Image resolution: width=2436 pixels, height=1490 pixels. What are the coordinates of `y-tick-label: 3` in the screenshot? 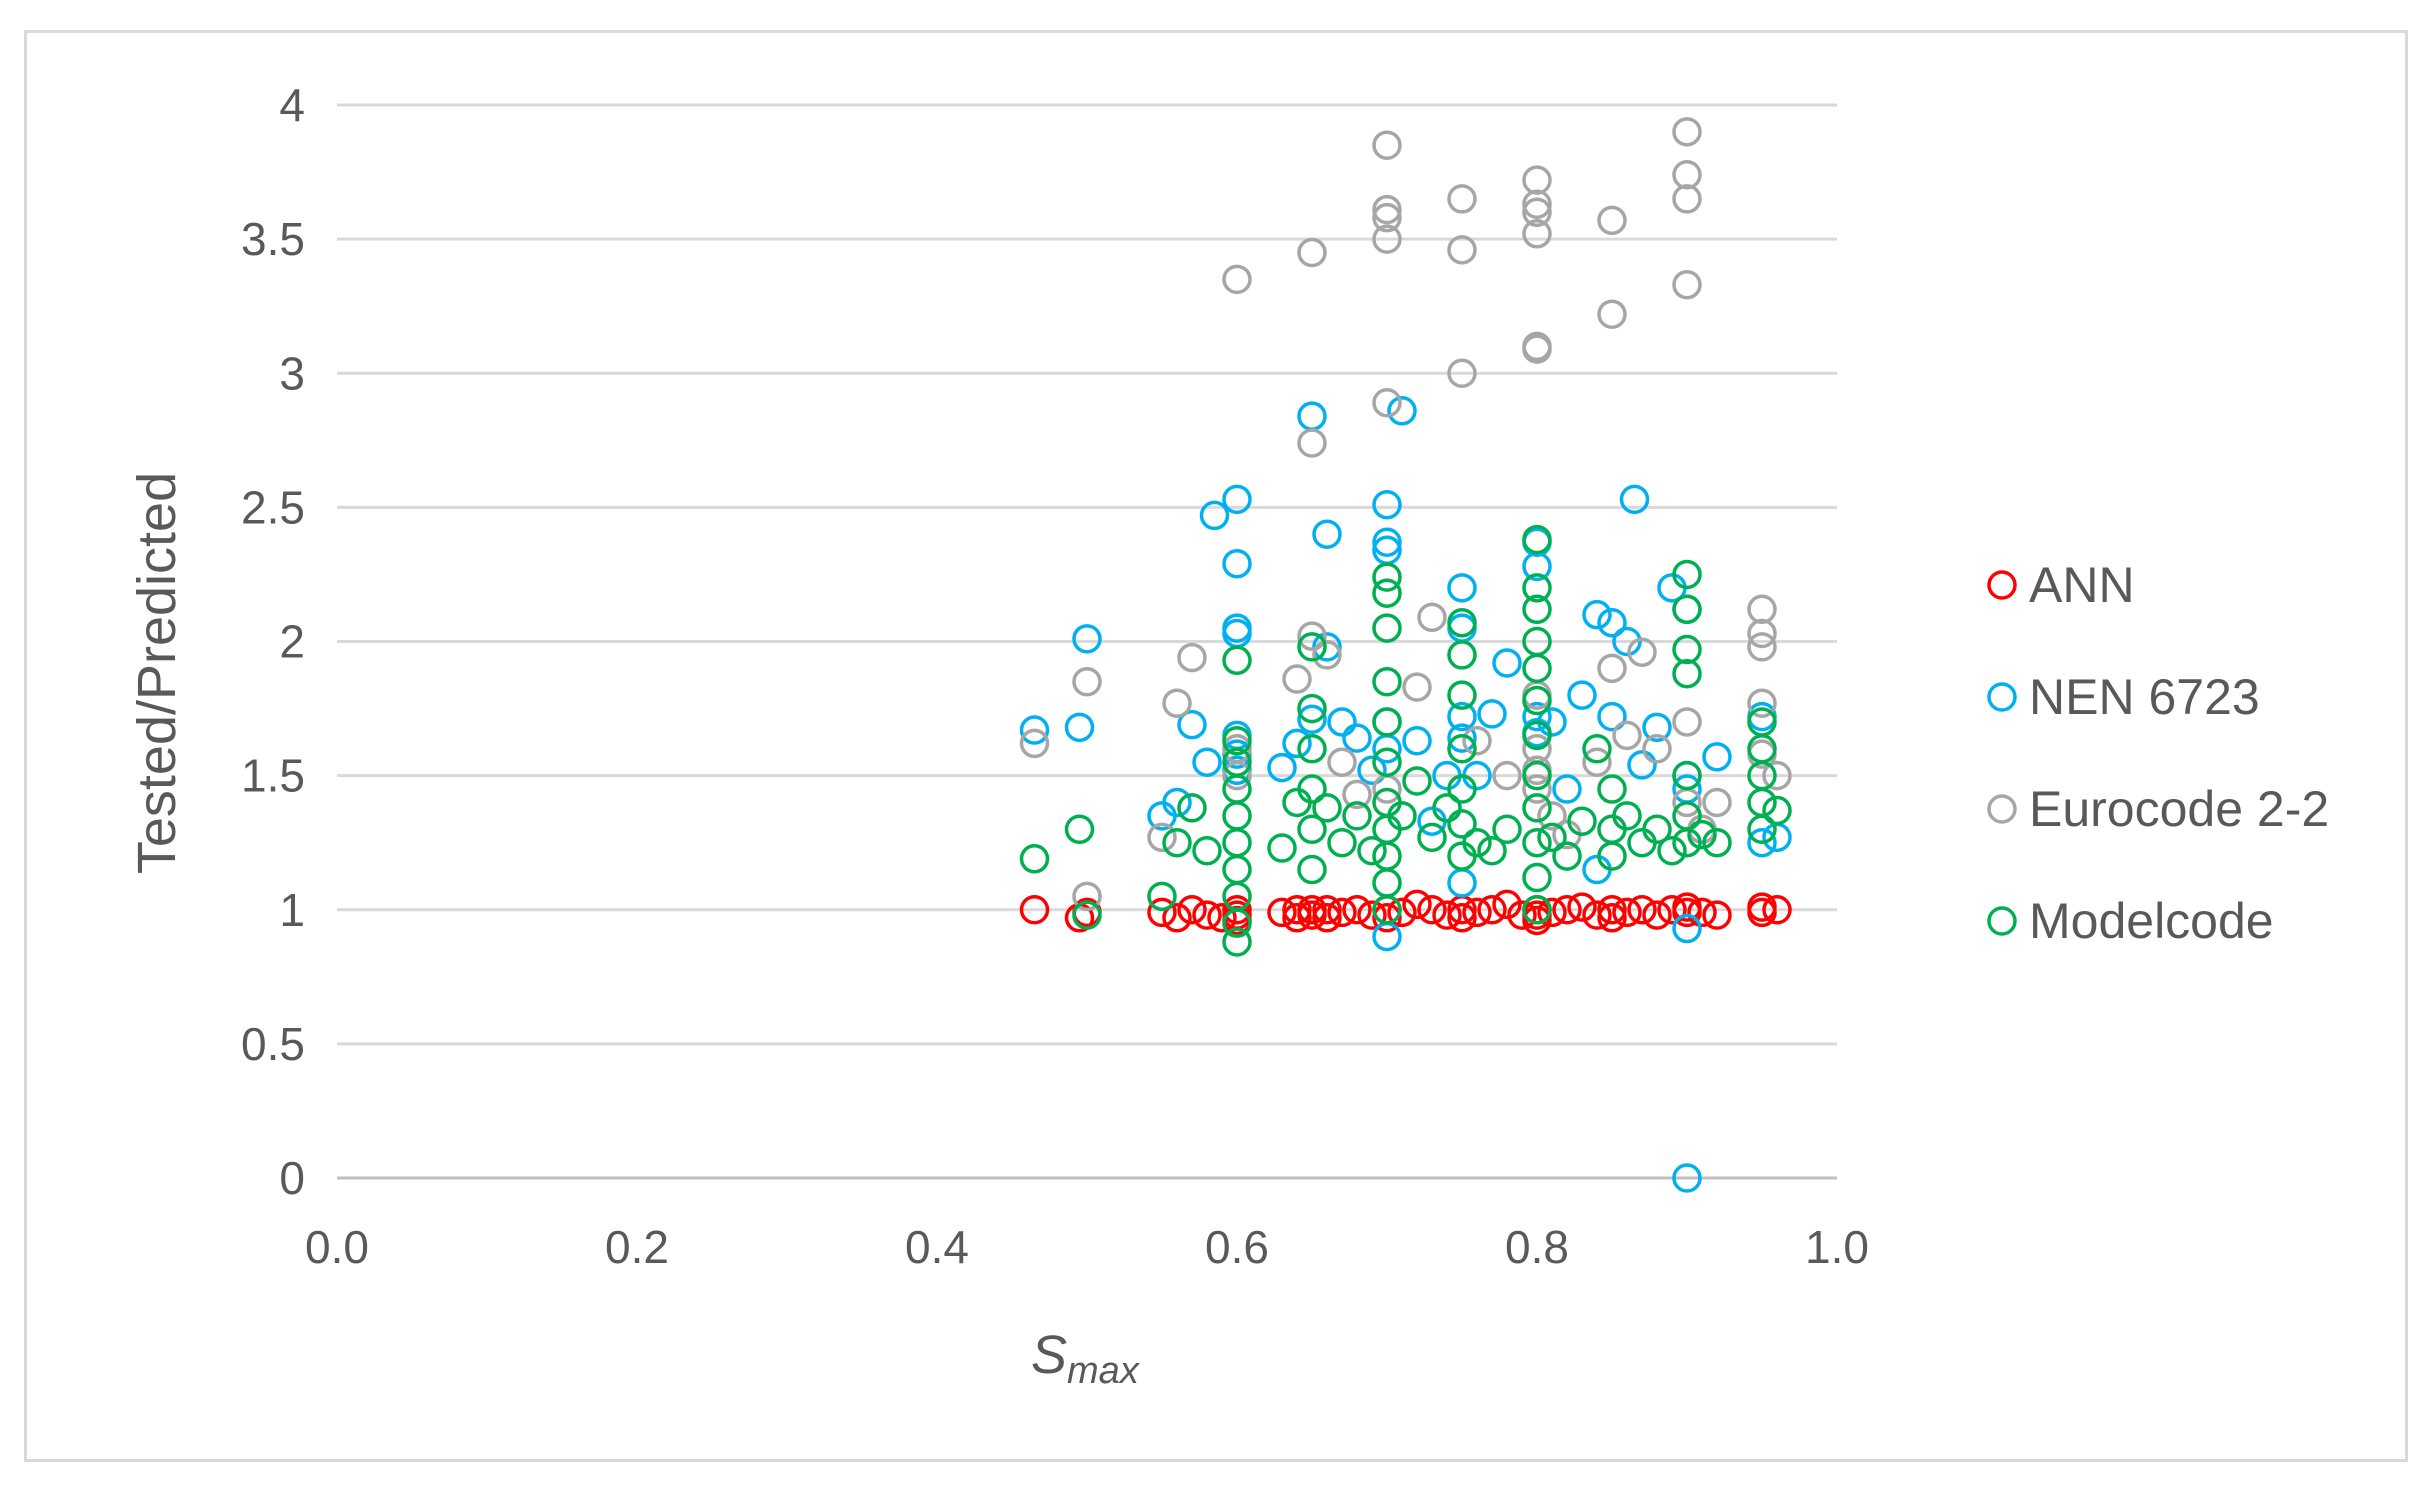 It's located at (292, 373).